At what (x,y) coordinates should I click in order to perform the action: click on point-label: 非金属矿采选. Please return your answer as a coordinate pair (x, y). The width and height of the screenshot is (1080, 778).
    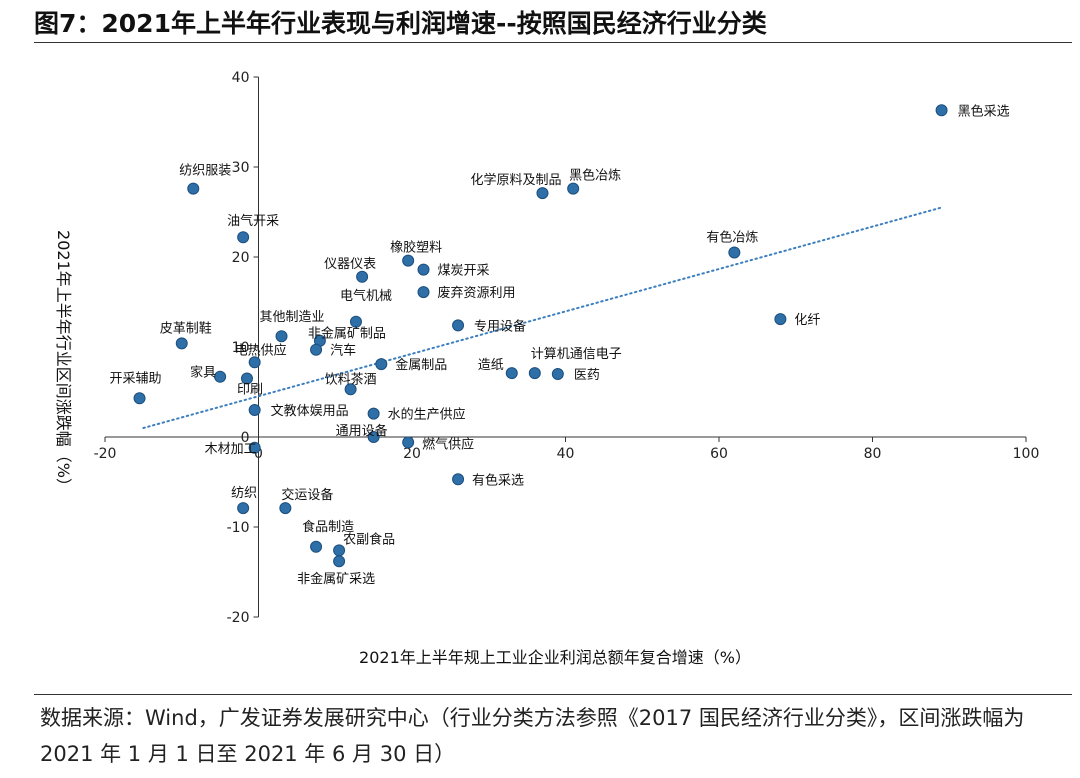
    Looking at the image, I should click on (336, 579).